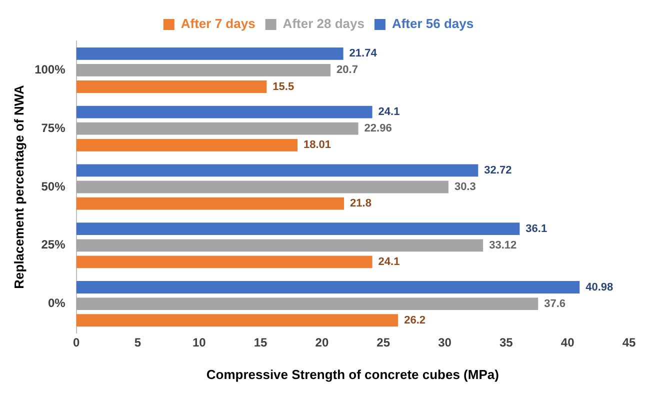  I want to click on x-tick-label: 40, so click(567, 343).